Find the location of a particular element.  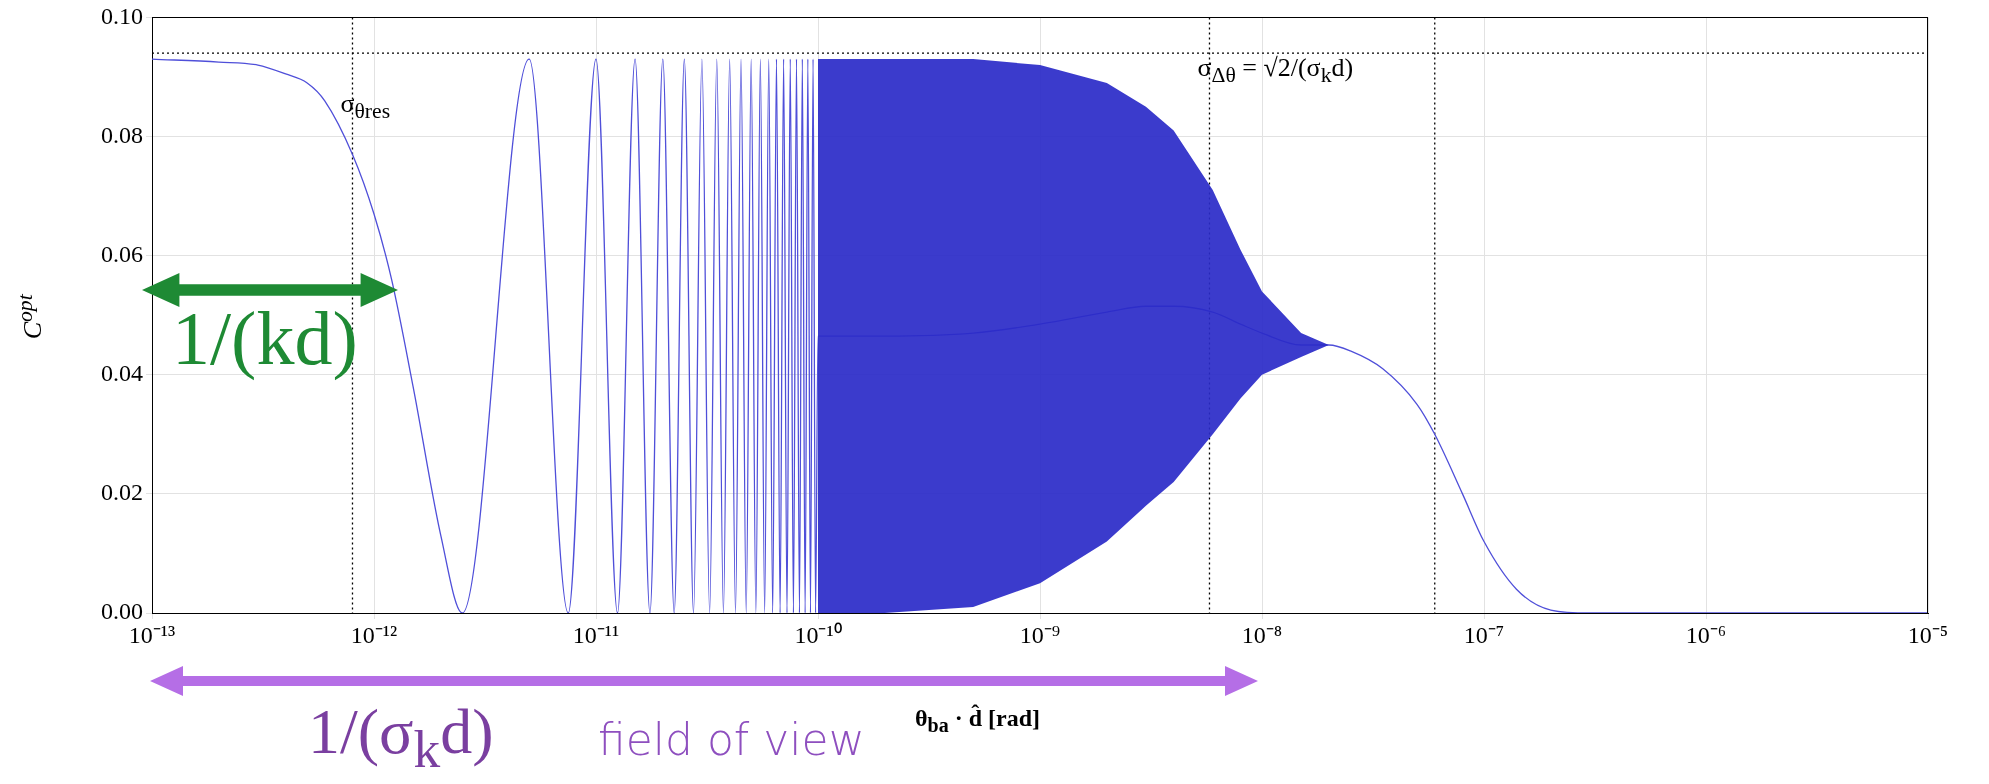

y-tick-label: 0.08 is located at coordinates (122, 134).